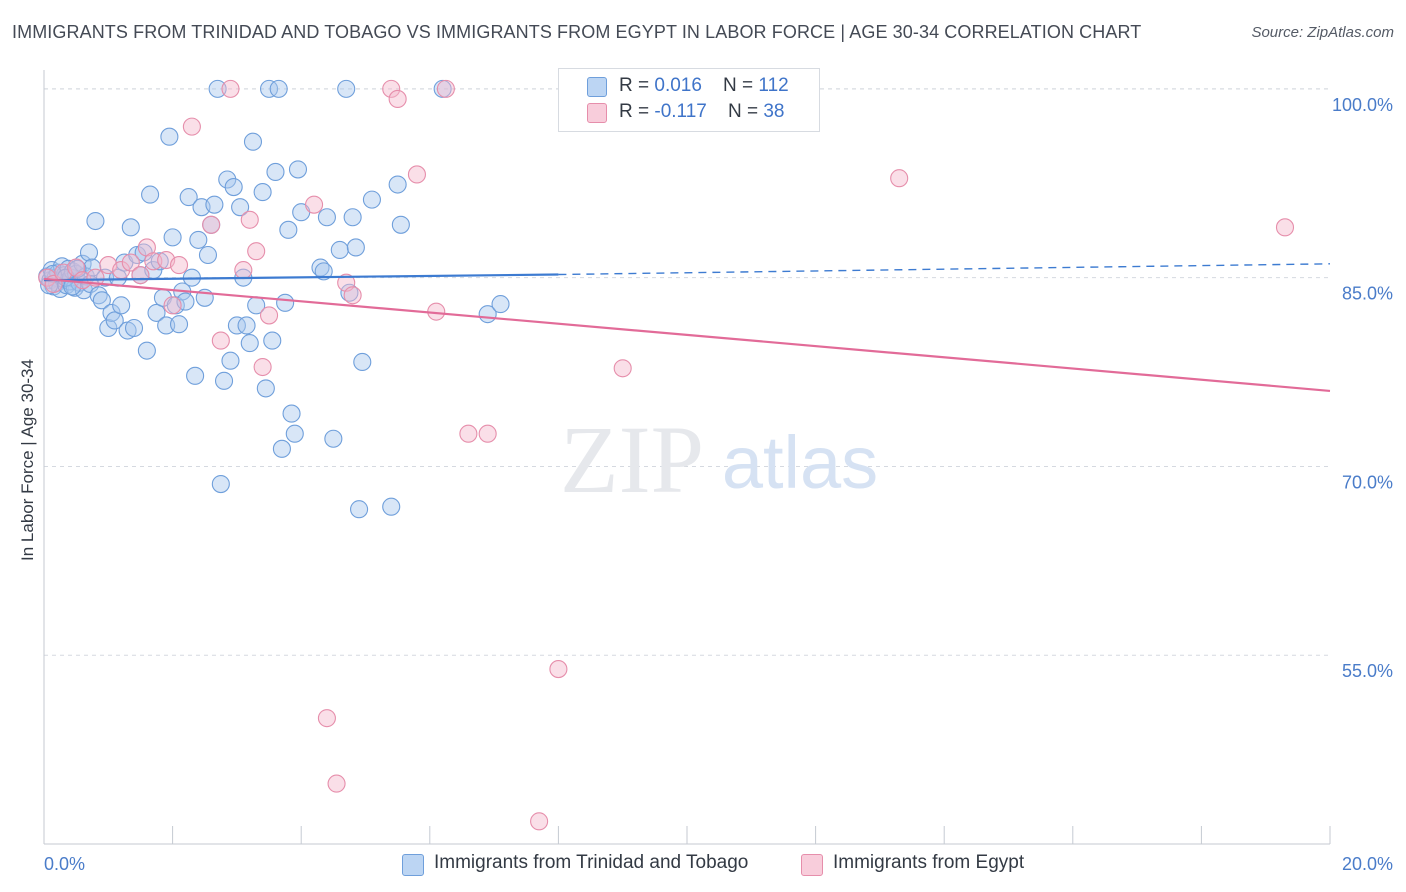  Describe the element at coordinates (1367, 294) in the screenshot. I see `y-tick-label: 85.0%` at that location.